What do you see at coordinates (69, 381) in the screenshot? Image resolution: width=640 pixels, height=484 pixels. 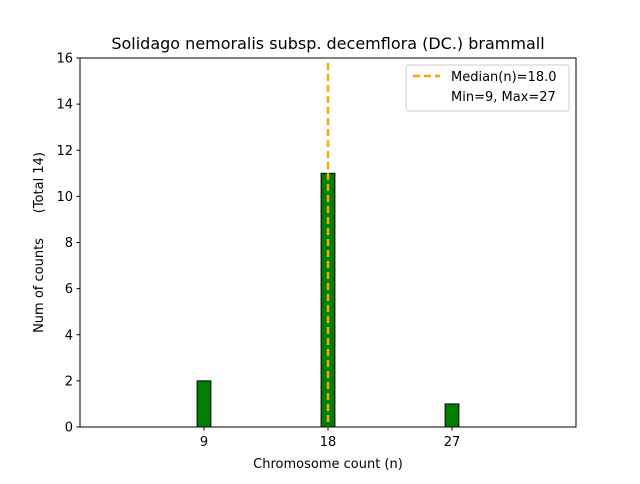 I see `y-tick-label: 2` at bounding box center [69, 381].